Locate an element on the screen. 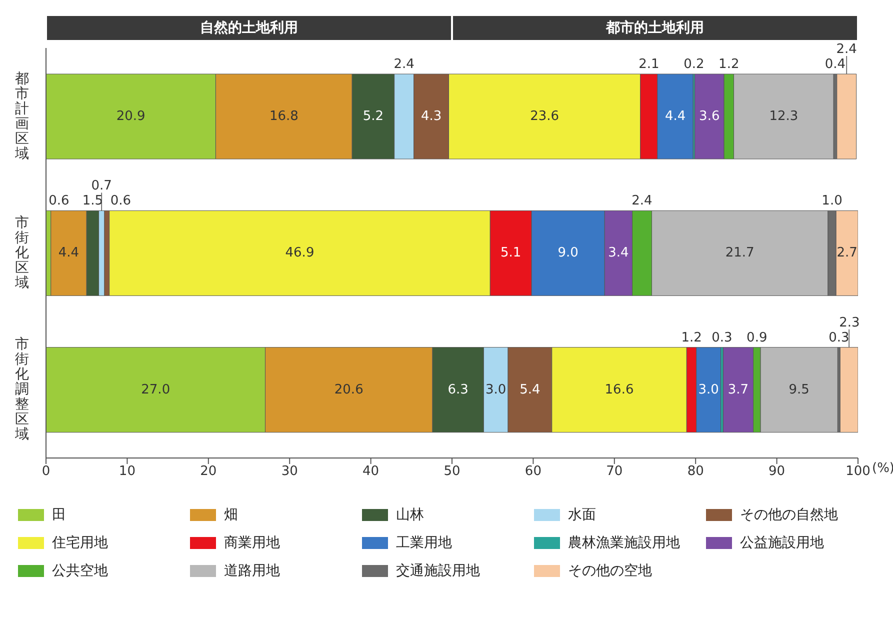  x-tick-label: 40 is located at coordinates (371, 472).